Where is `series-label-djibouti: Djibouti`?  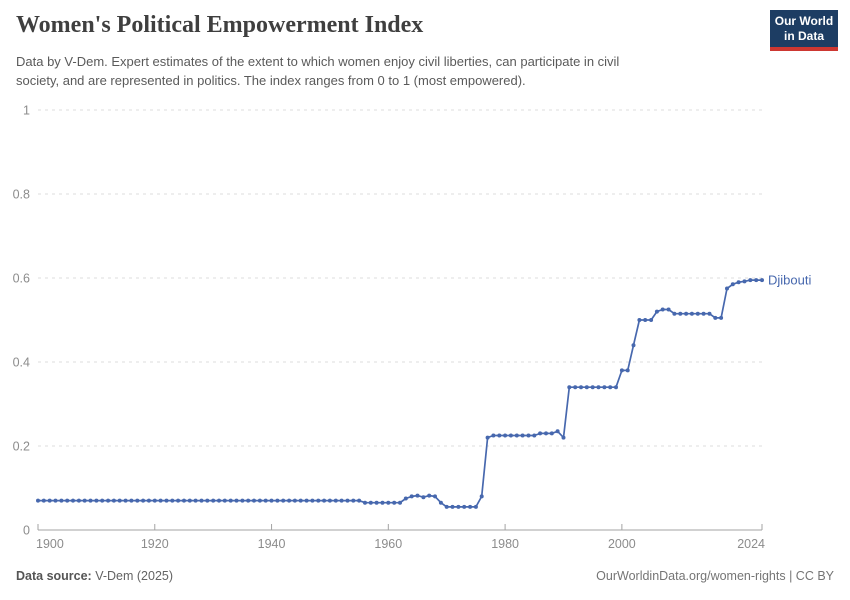 series-label-djibouti: Djibouti is located at coordinates (789, 280).